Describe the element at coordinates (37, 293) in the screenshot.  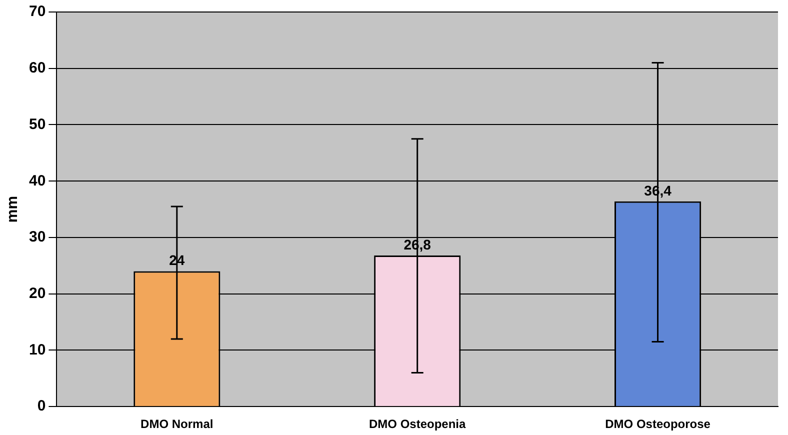
I see `y-tick-label: 20` at that location.